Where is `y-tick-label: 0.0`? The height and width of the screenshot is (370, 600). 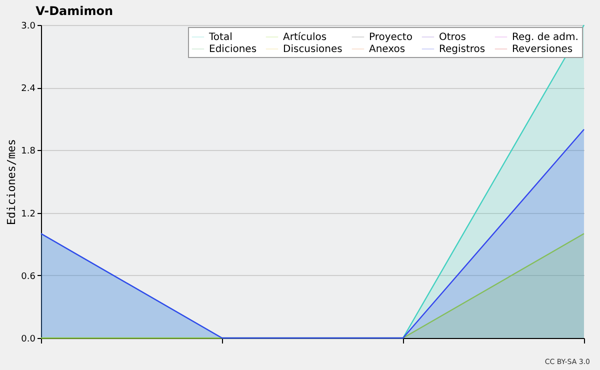
y-tick-label: 0.0 is located at coordinates (28, 339).